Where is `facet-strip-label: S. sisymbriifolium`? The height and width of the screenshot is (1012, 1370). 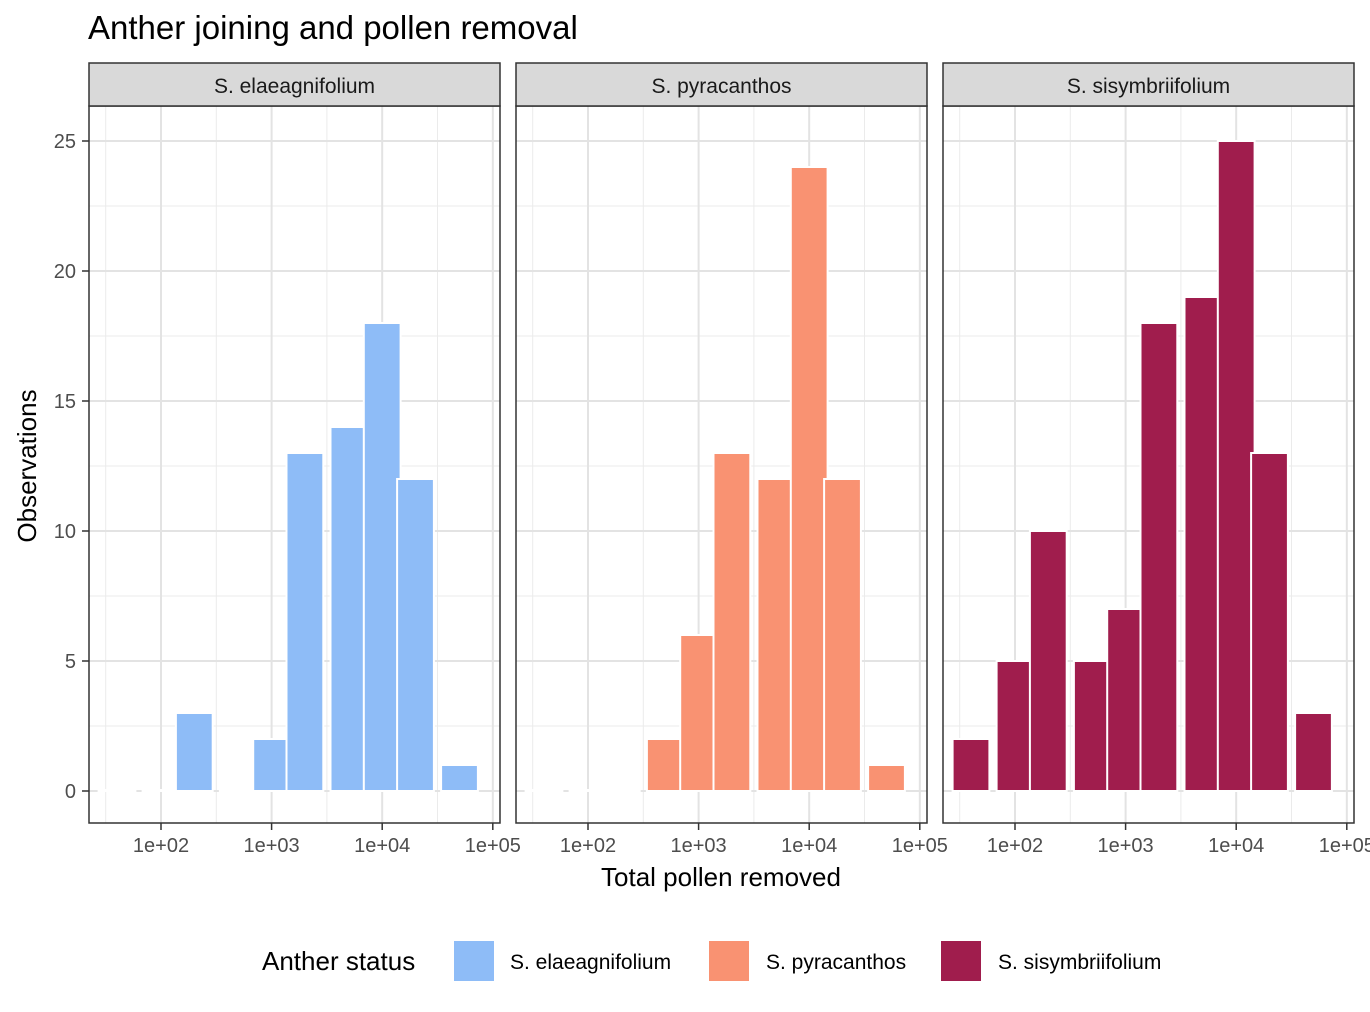
facet-strip-label: S. sisymbriifolium is located at coordinates (1148, 86).